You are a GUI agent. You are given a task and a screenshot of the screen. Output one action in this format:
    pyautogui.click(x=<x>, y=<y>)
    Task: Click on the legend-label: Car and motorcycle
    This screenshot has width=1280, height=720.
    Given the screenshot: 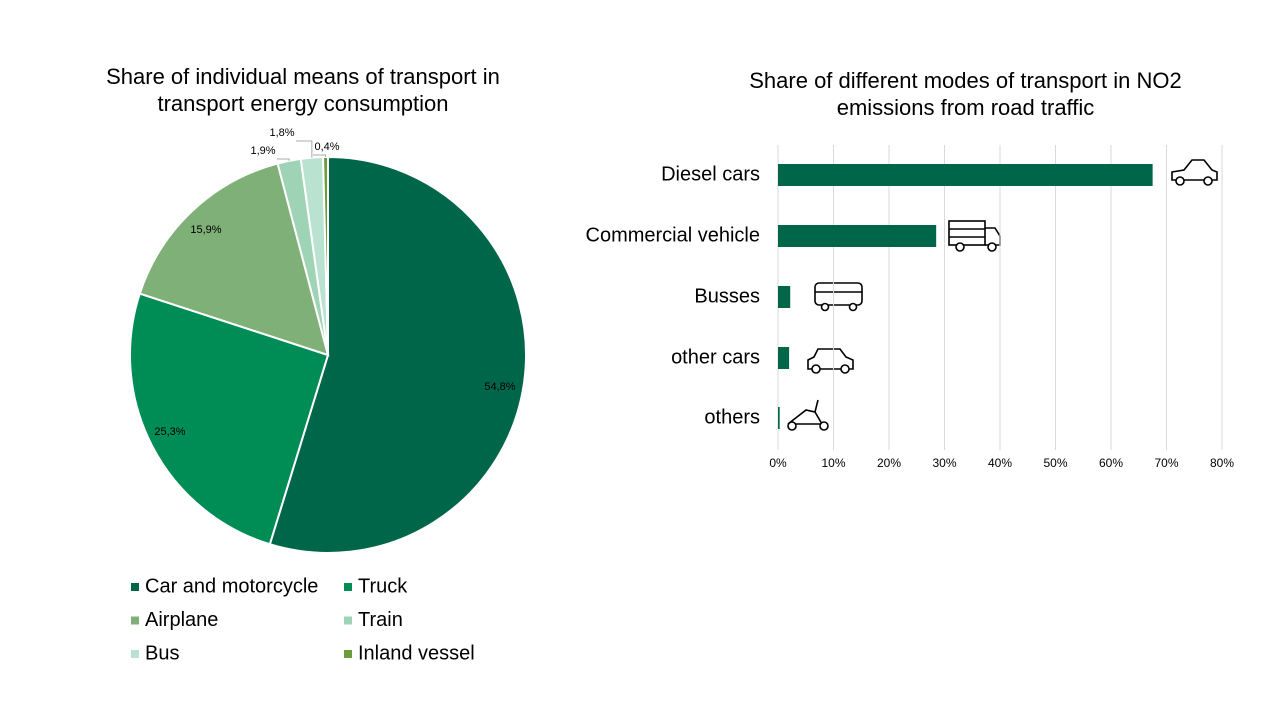 What is the action you would take?
    pyautogui.click(x=231, y=586)
    